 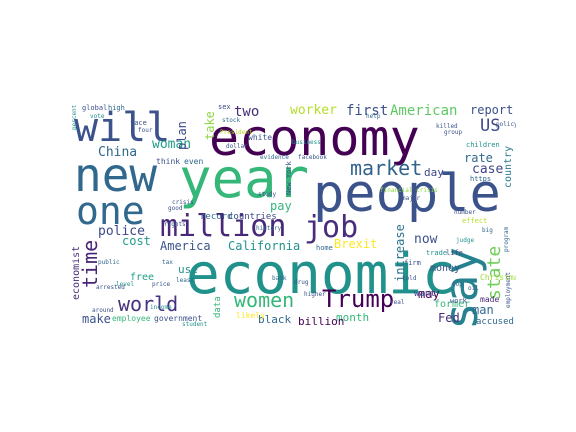 I want to click on word-black: black, so click(x=275, y=319).